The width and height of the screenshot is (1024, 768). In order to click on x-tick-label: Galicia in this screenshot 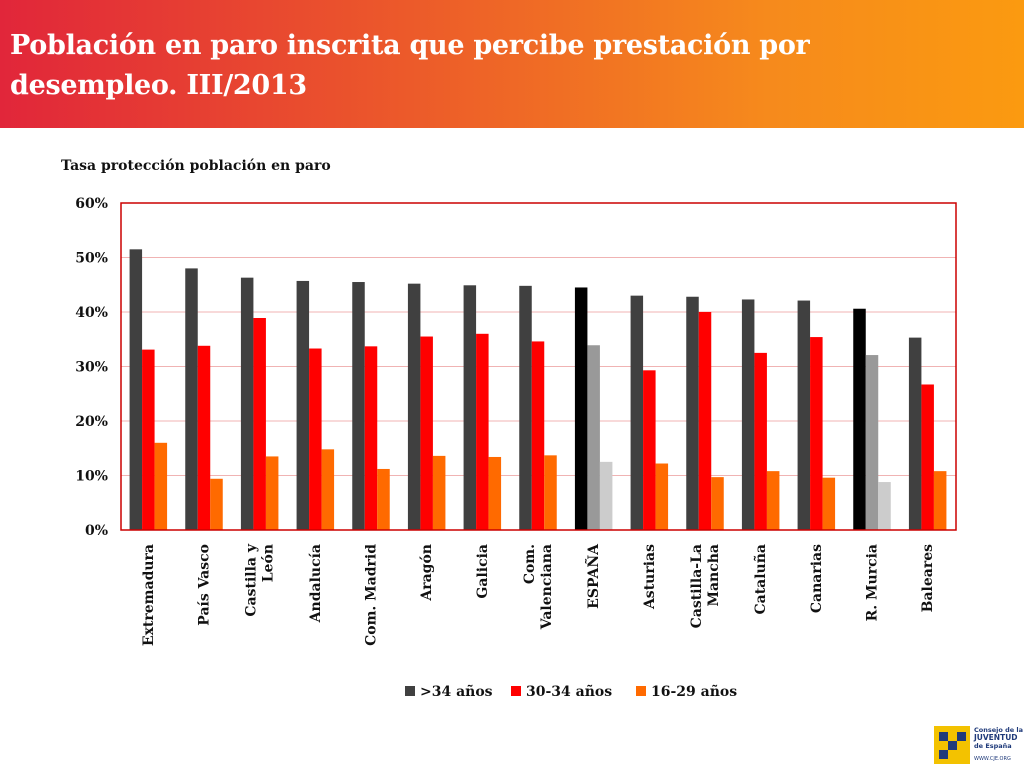, I will do `click(483, 571)`.